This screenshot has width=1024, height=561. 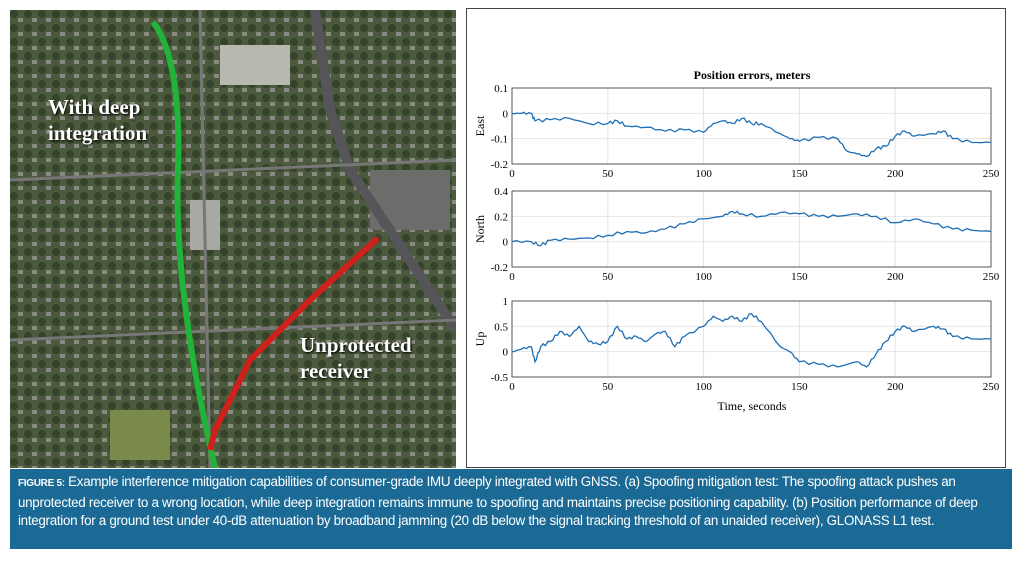 I want to click on label-deep-integration: With deep integration, so click(x=98, y=120).